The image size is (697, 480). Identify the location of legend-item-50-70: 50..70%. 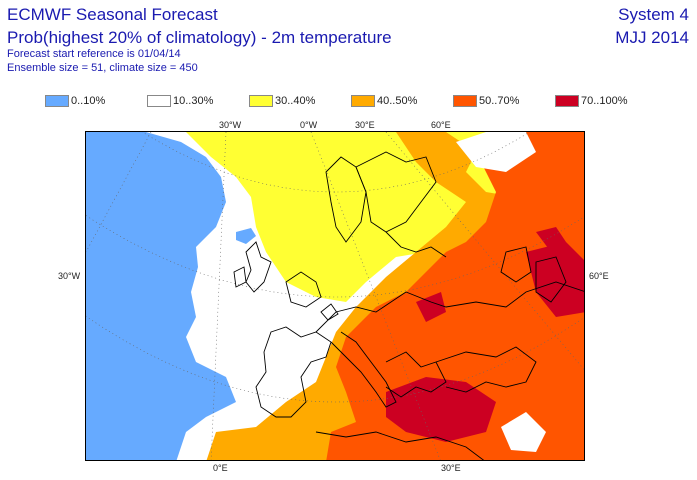
(486, 101).